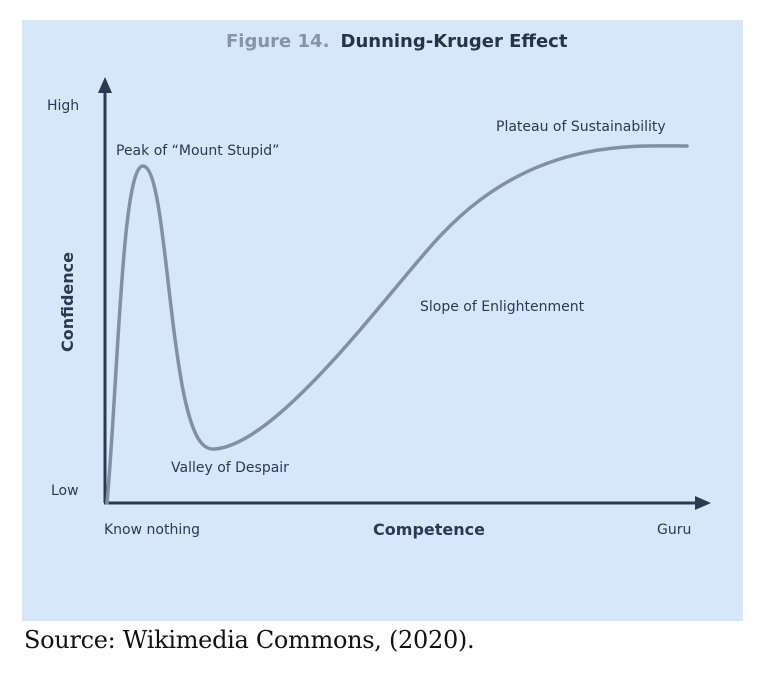 The width and height of the screenshot is (758, 674). Describe the element at coordinates (429, 529) in the screenshot. I see `x-axis-title: Competence` at that location.